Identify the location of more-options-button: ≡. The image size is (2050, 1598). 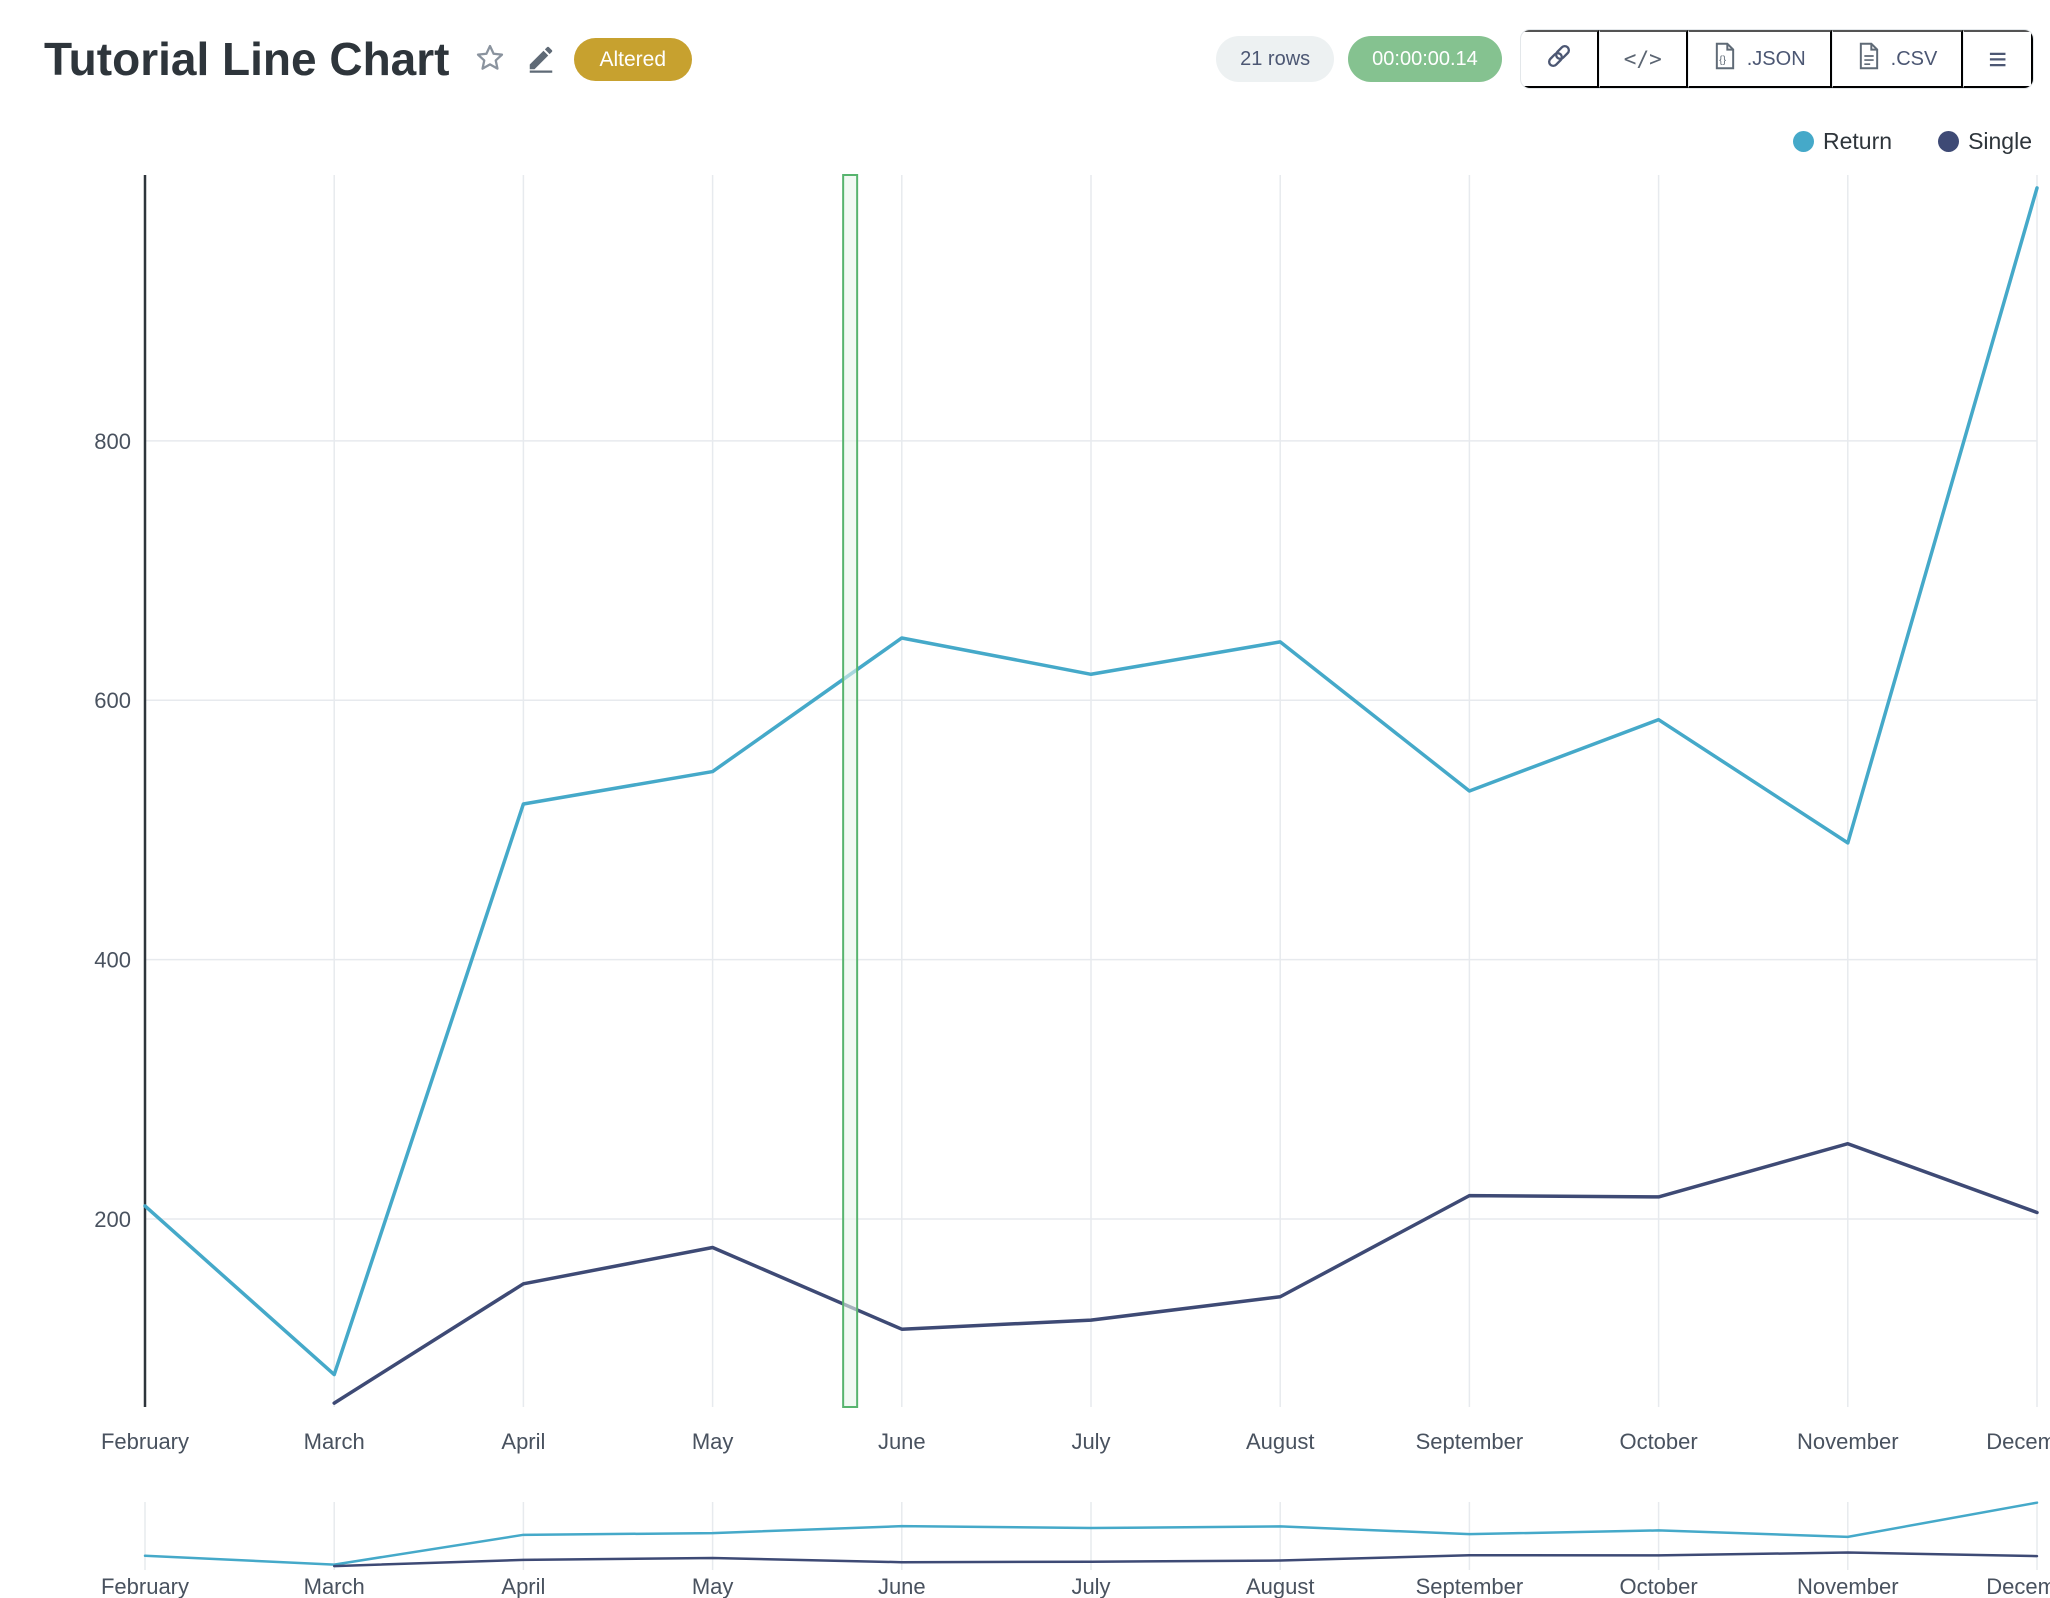
(1998, 59).